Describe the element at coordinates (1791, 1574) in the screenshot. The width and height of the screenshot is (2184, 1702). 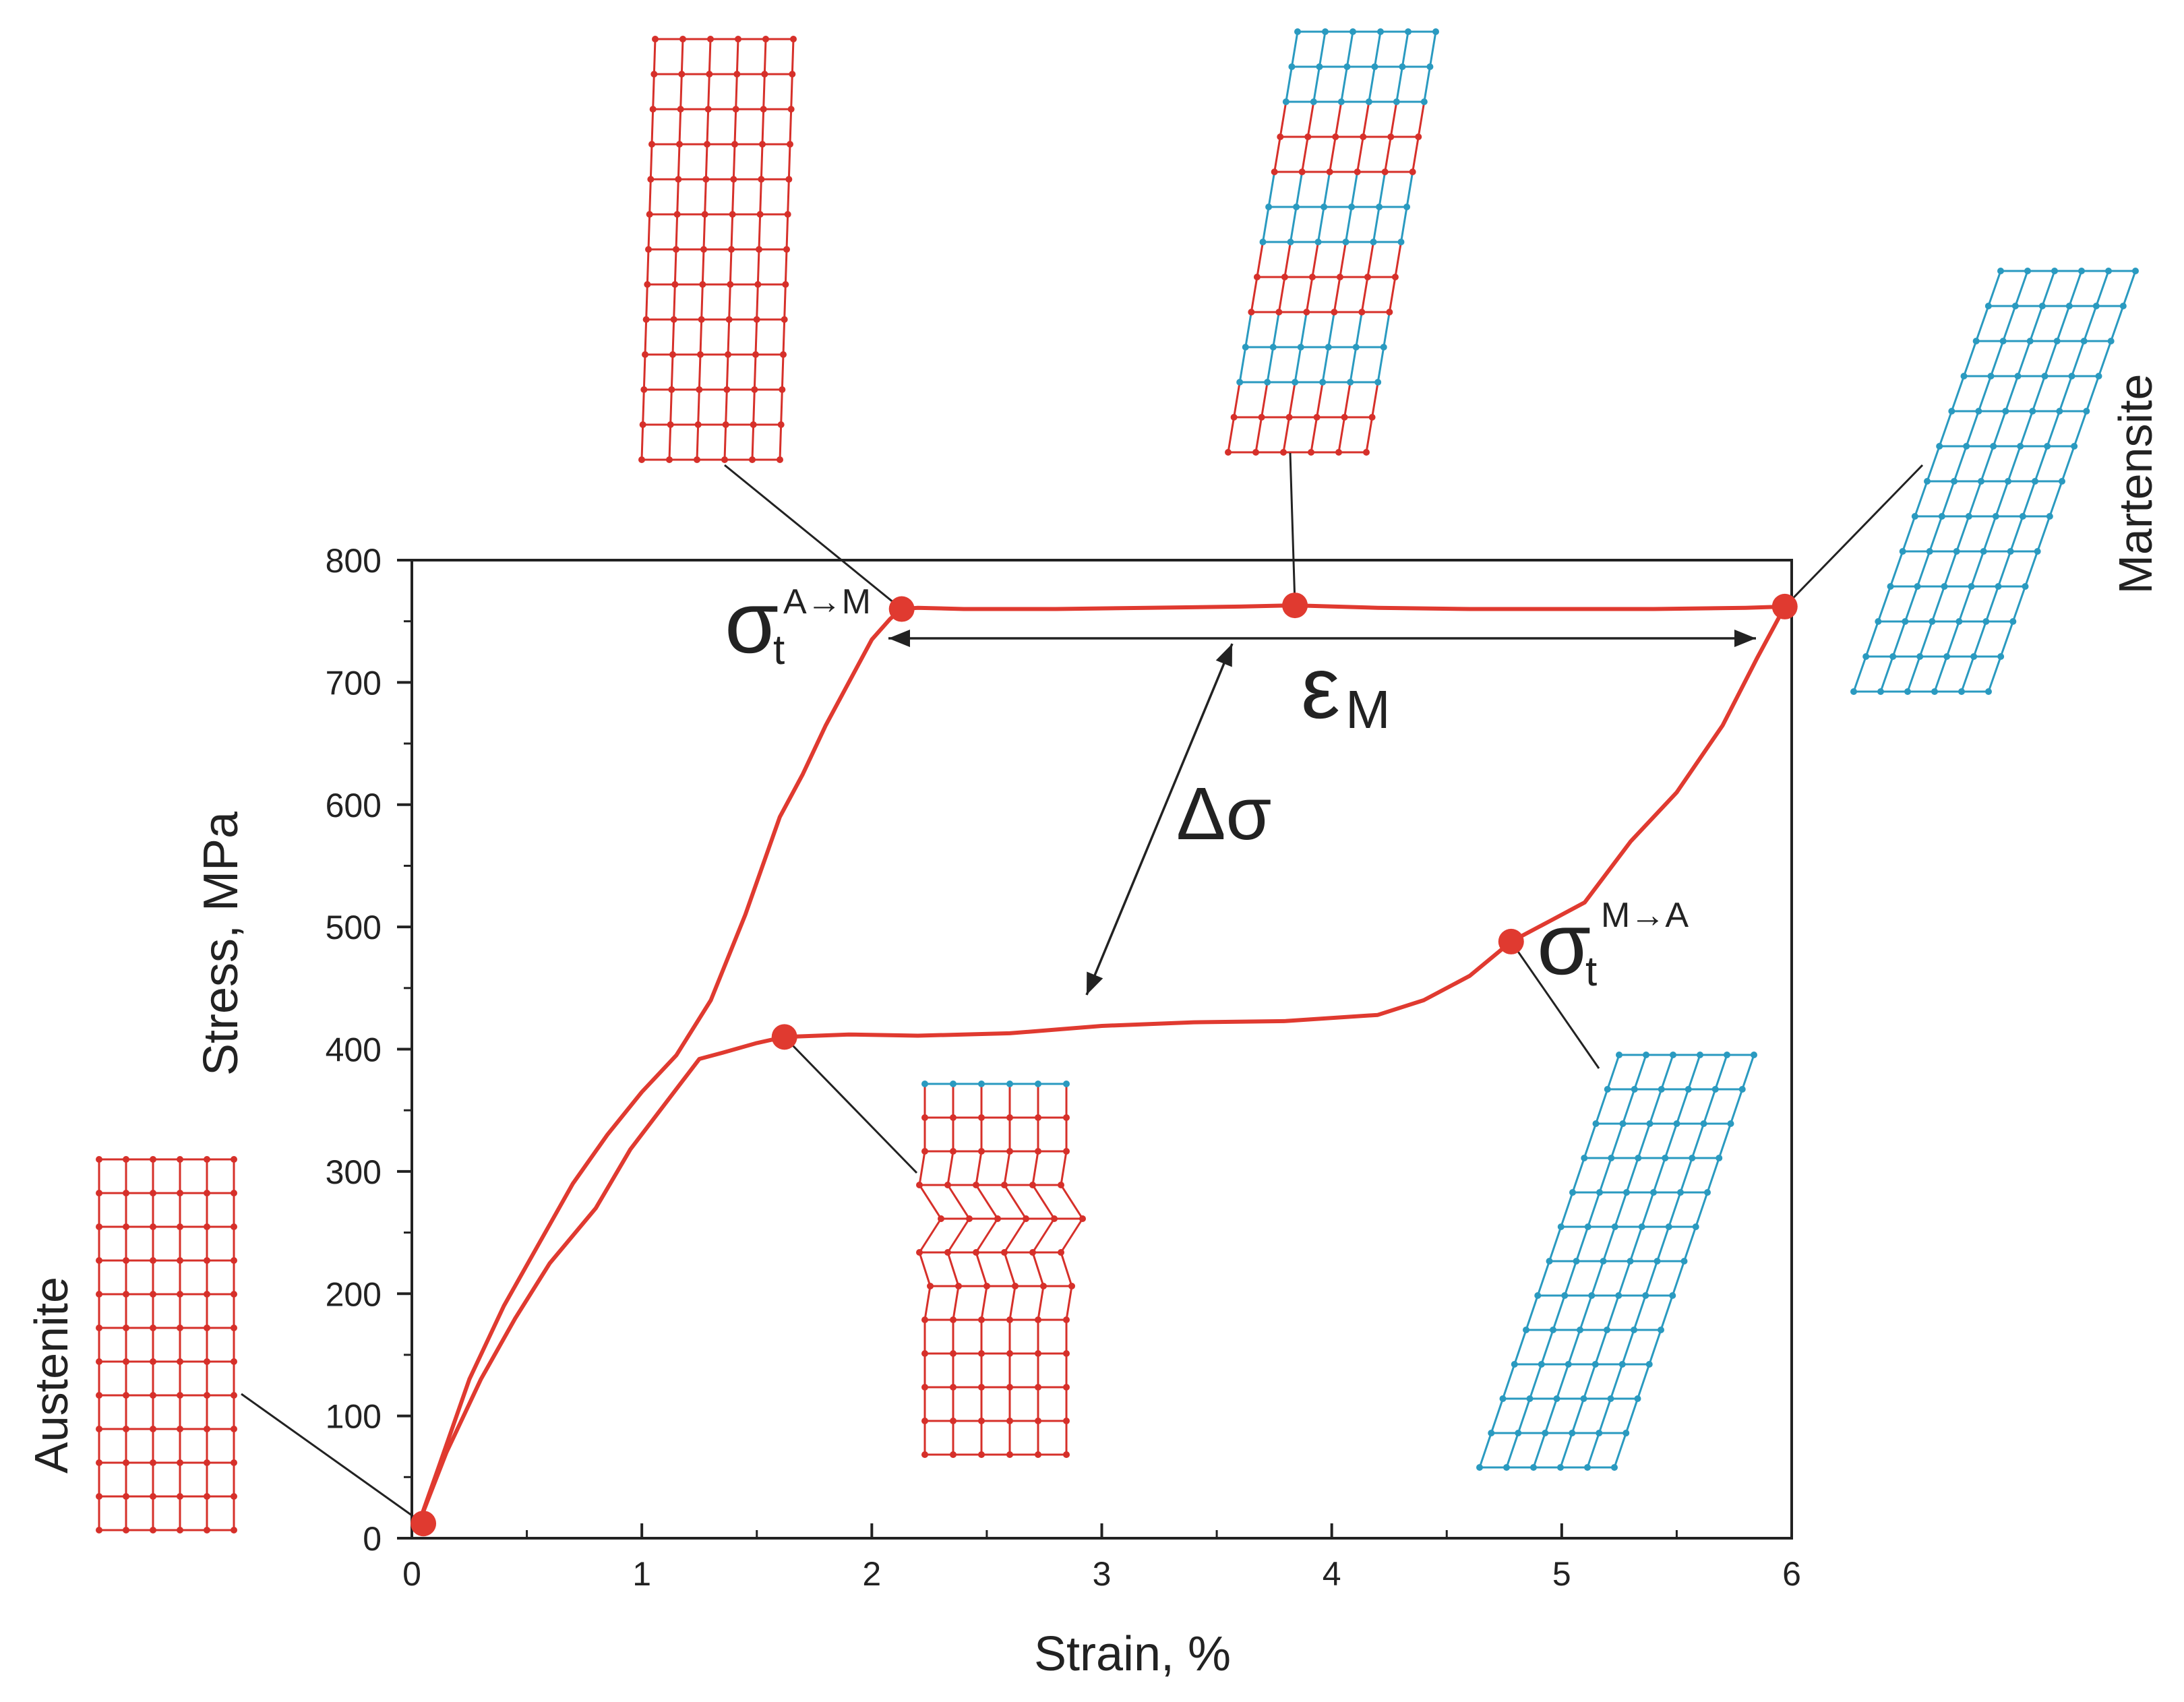
I see `x-tick-label: 6` at that location.